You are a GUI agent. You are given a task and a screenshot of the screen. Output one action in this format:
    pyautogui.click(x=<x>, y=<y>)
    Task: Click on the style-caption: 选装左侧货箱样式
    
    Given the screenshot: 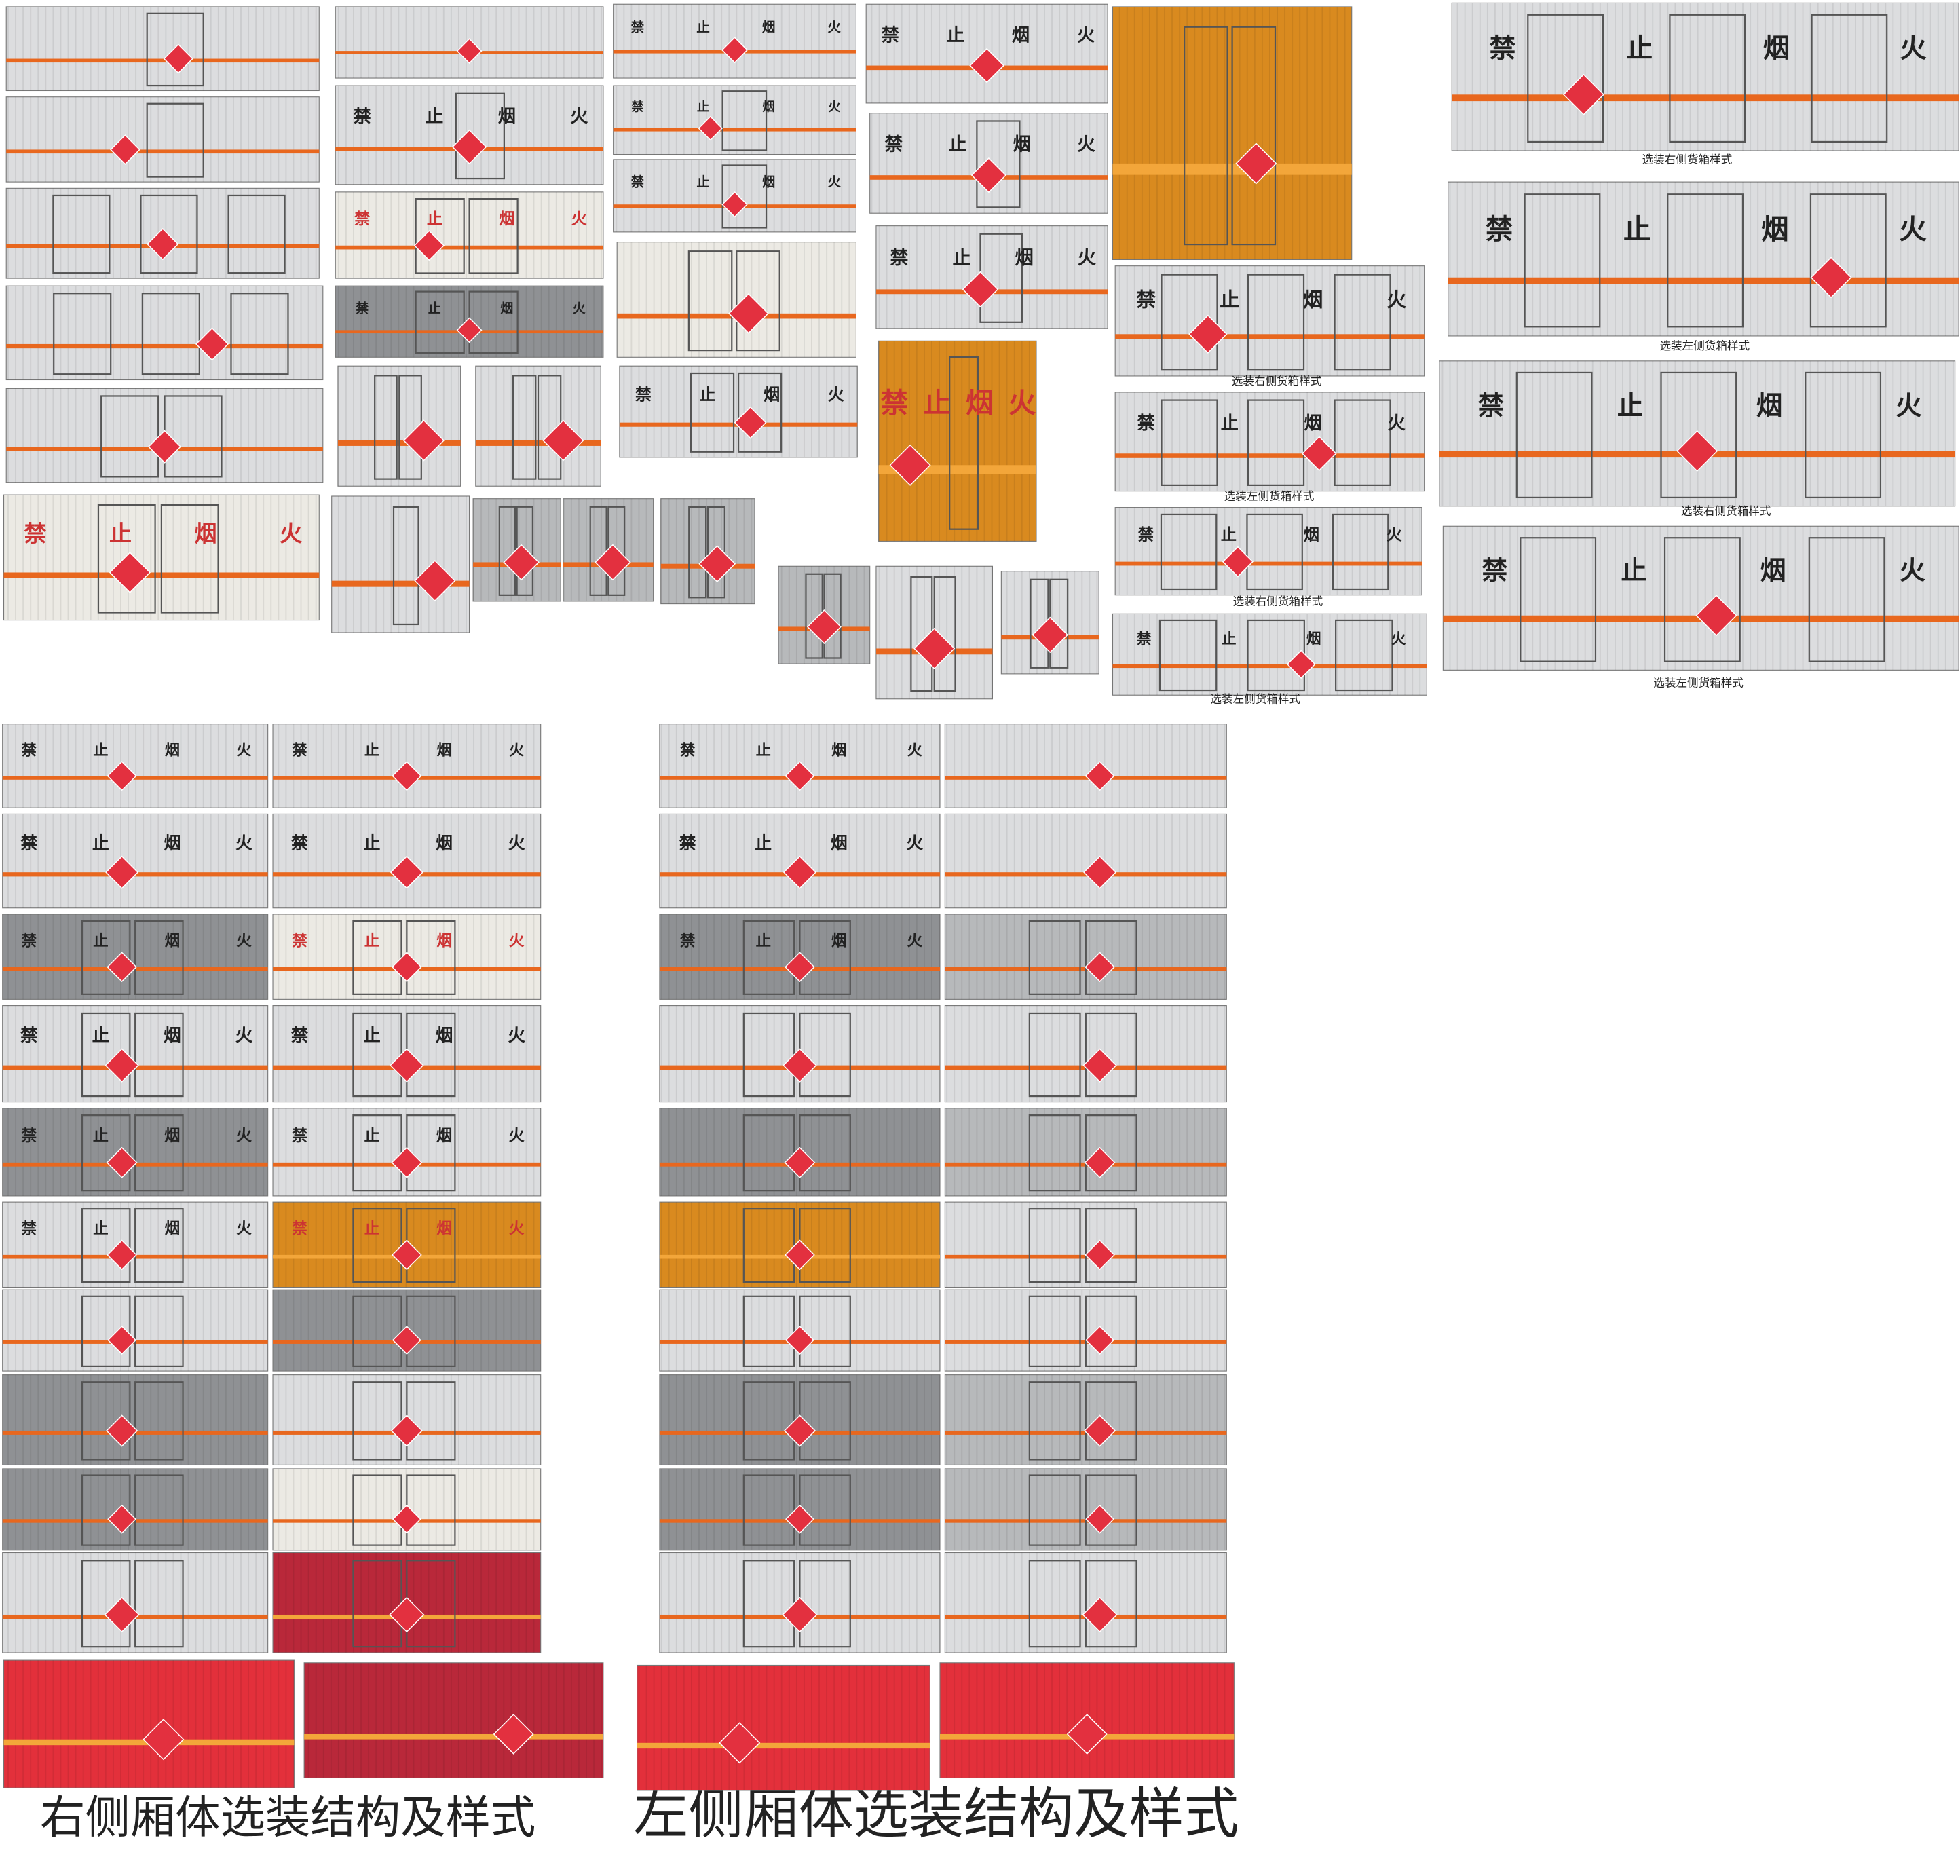 What is the action you would take?
    pyautogui.click(x=1704, y=345)
    